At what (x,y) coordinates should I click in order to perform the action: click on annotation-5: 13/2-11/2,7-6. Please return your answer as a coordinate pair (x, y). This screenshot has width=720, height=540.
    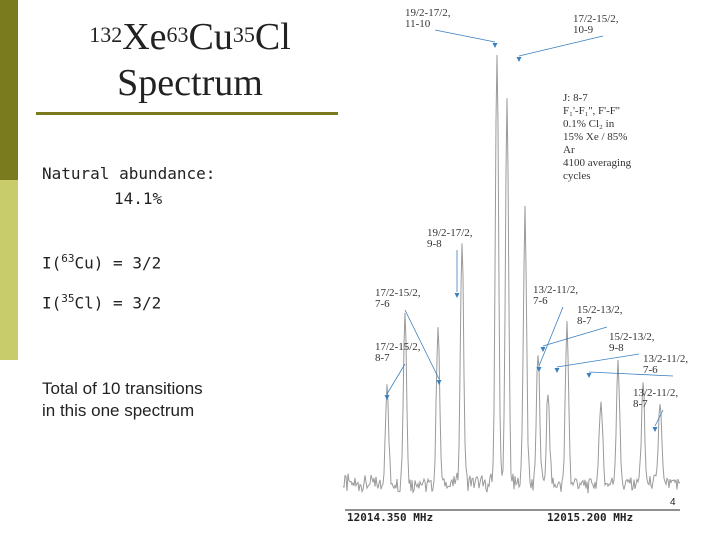
    Looking at the image, I should click on (555, 328).